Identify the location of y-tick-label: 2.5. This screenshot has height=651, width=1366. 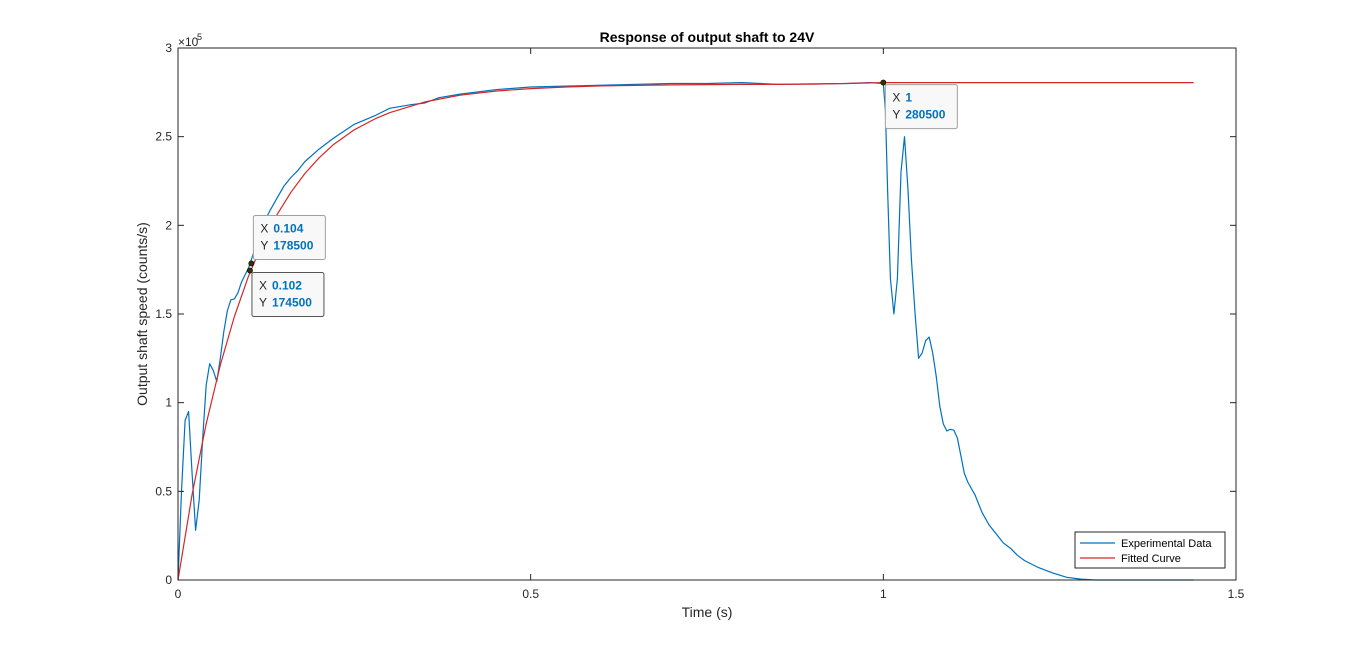
(163, 137).